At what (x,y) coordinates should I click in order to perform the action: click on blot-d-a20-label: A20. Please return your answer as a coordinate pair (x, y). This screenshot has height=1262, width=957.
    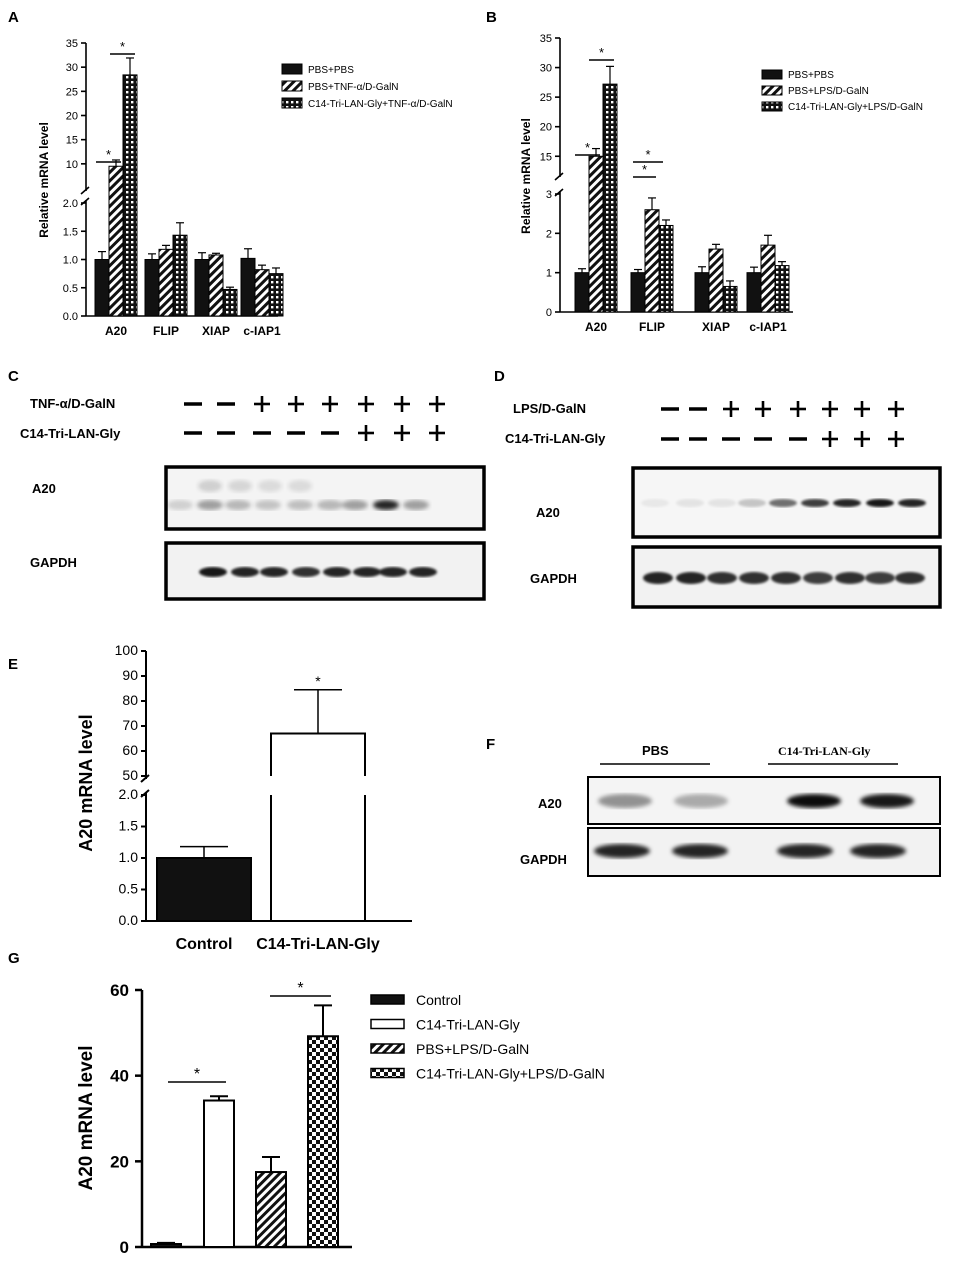
    Looking at the image, I should click on (548, 512).